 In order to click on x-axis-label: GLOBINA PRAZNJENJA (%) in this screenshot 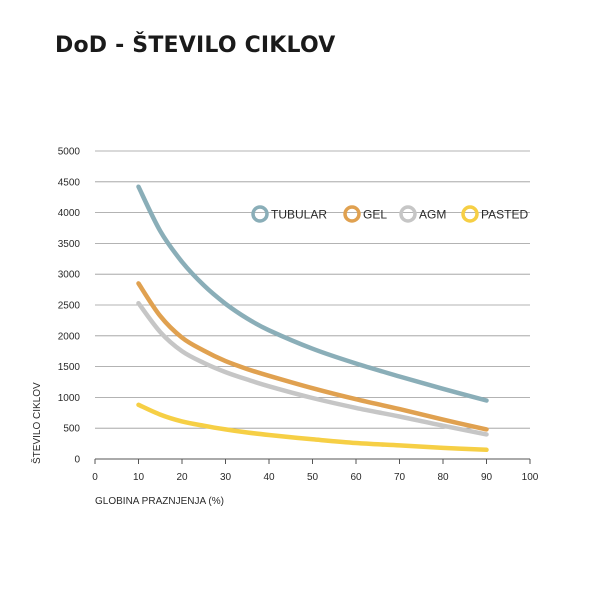, I will do `click(159, 501)`.